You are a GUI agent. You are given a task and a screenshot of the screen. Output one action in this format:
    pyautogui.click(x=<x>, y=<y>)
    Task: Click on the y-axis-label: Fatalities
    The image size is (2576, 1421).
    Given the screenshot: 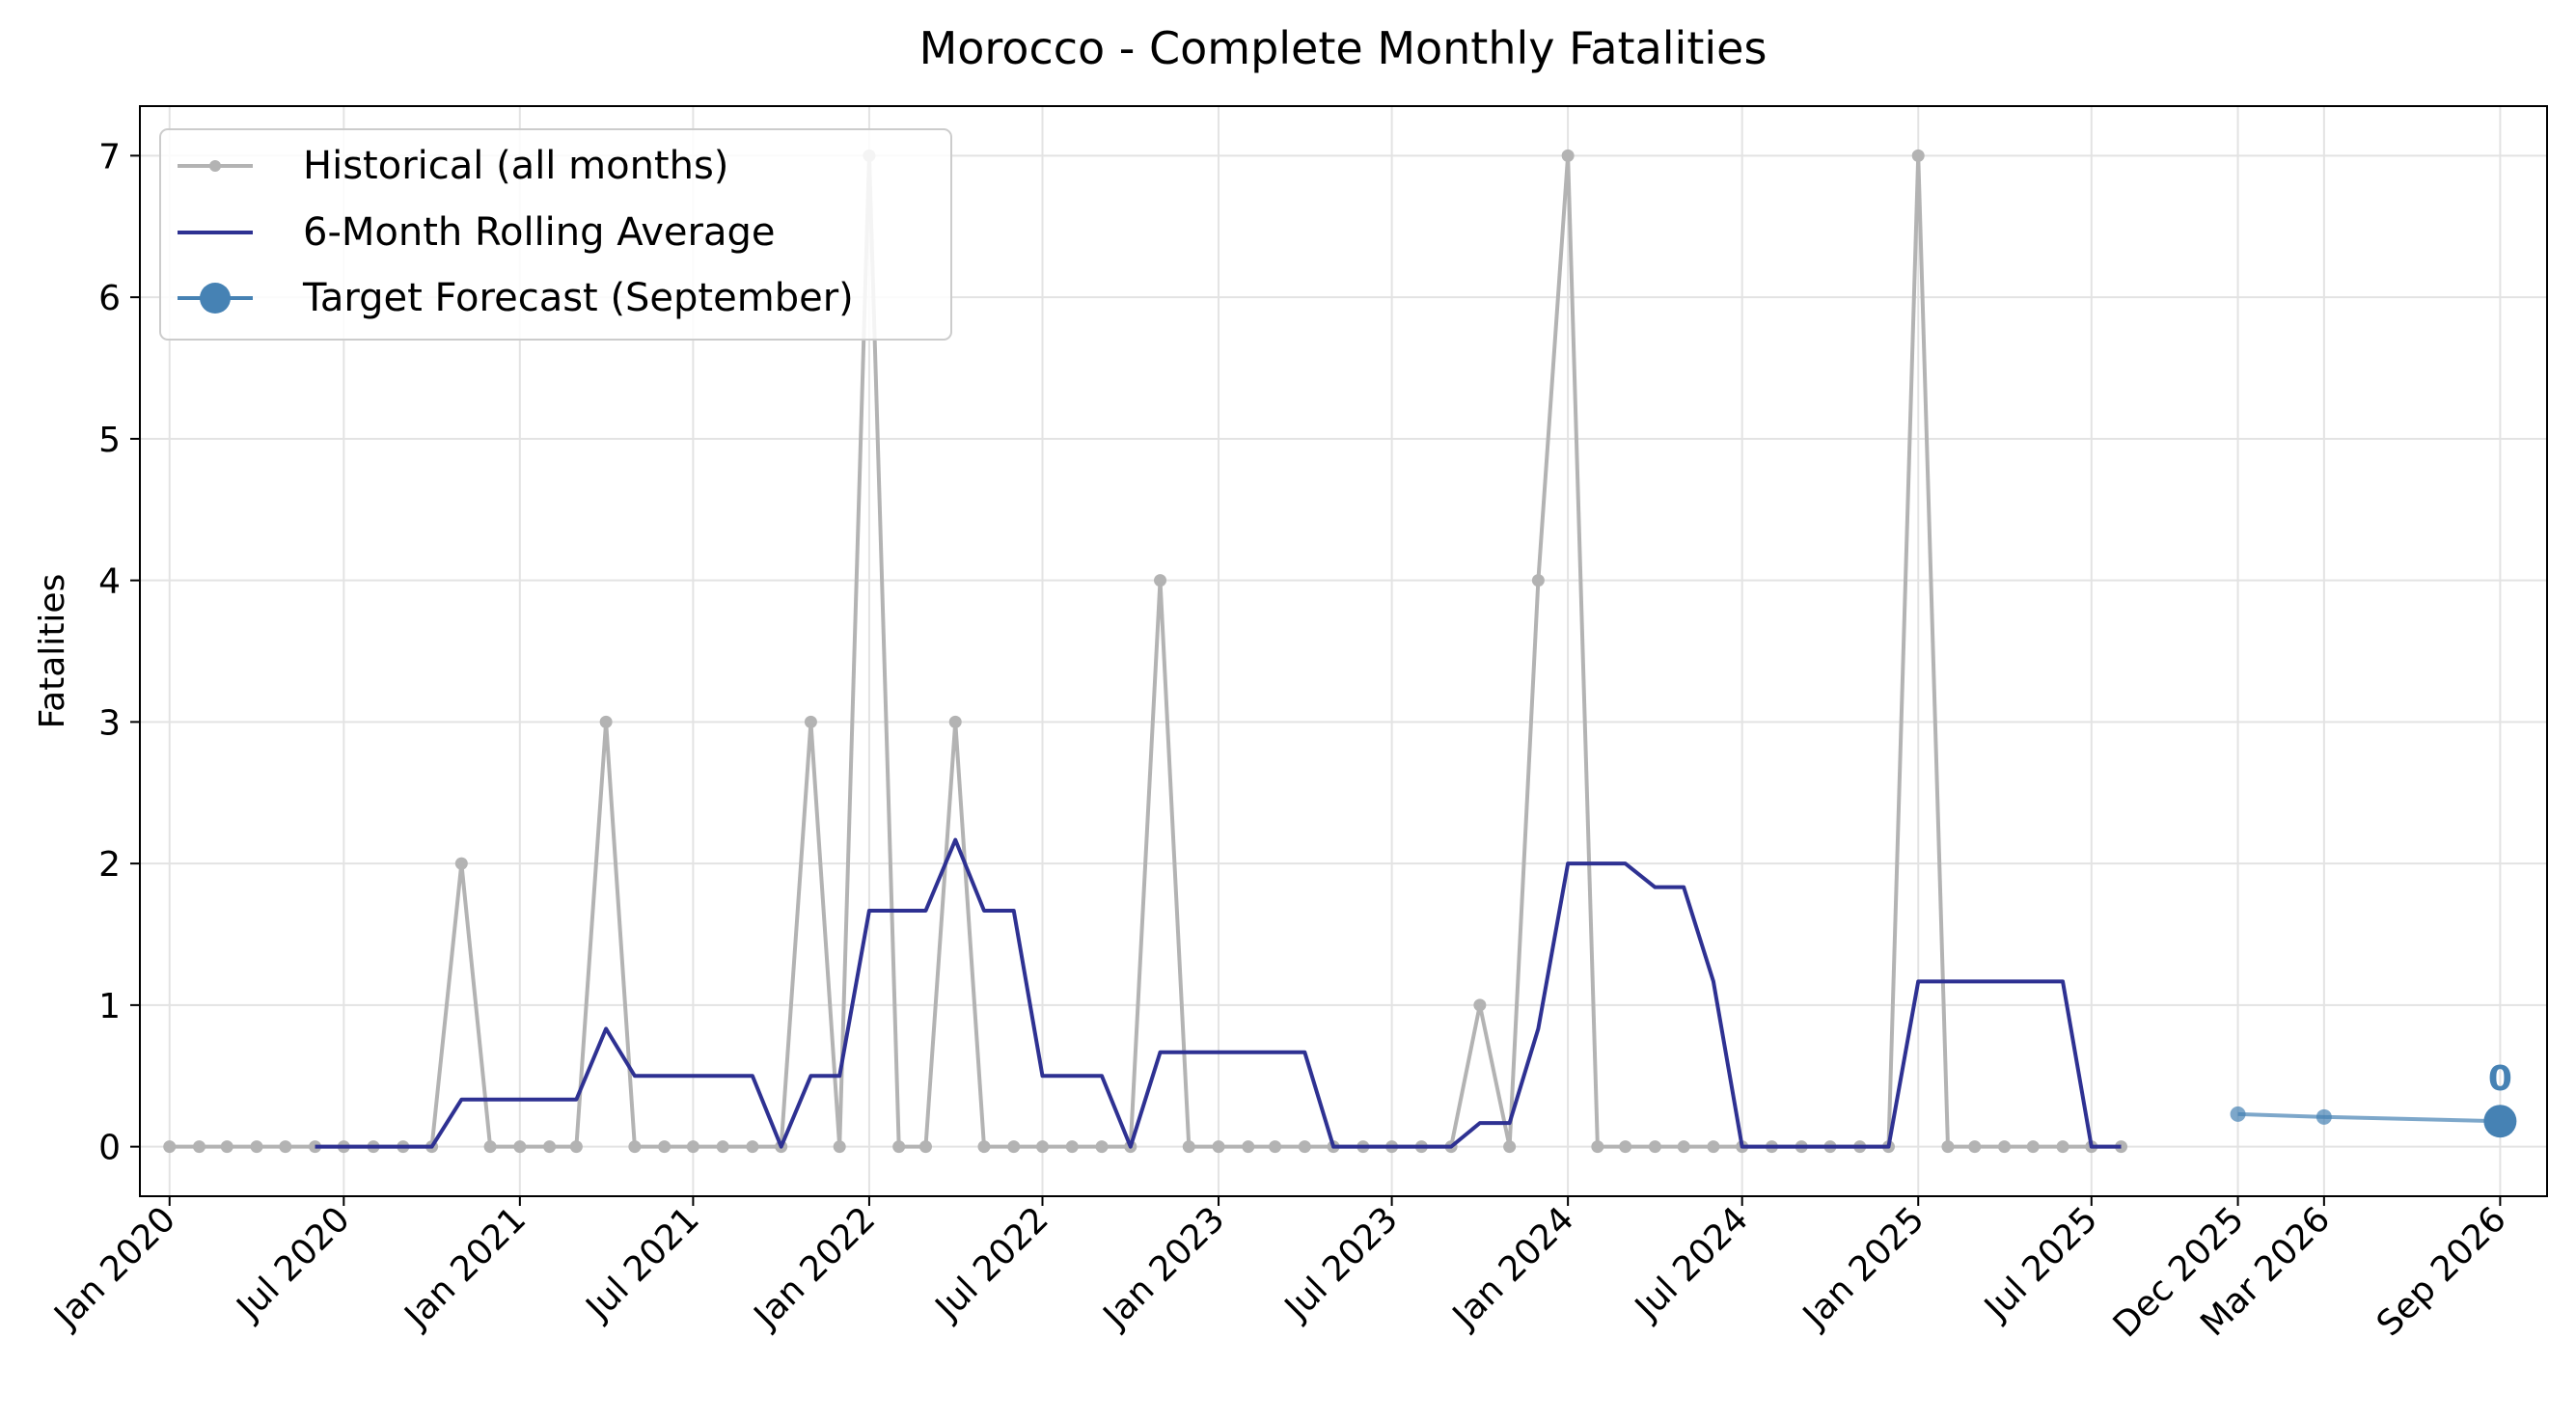 What is the action you would take?
    pyautogui.click(x=52, y=651)
    